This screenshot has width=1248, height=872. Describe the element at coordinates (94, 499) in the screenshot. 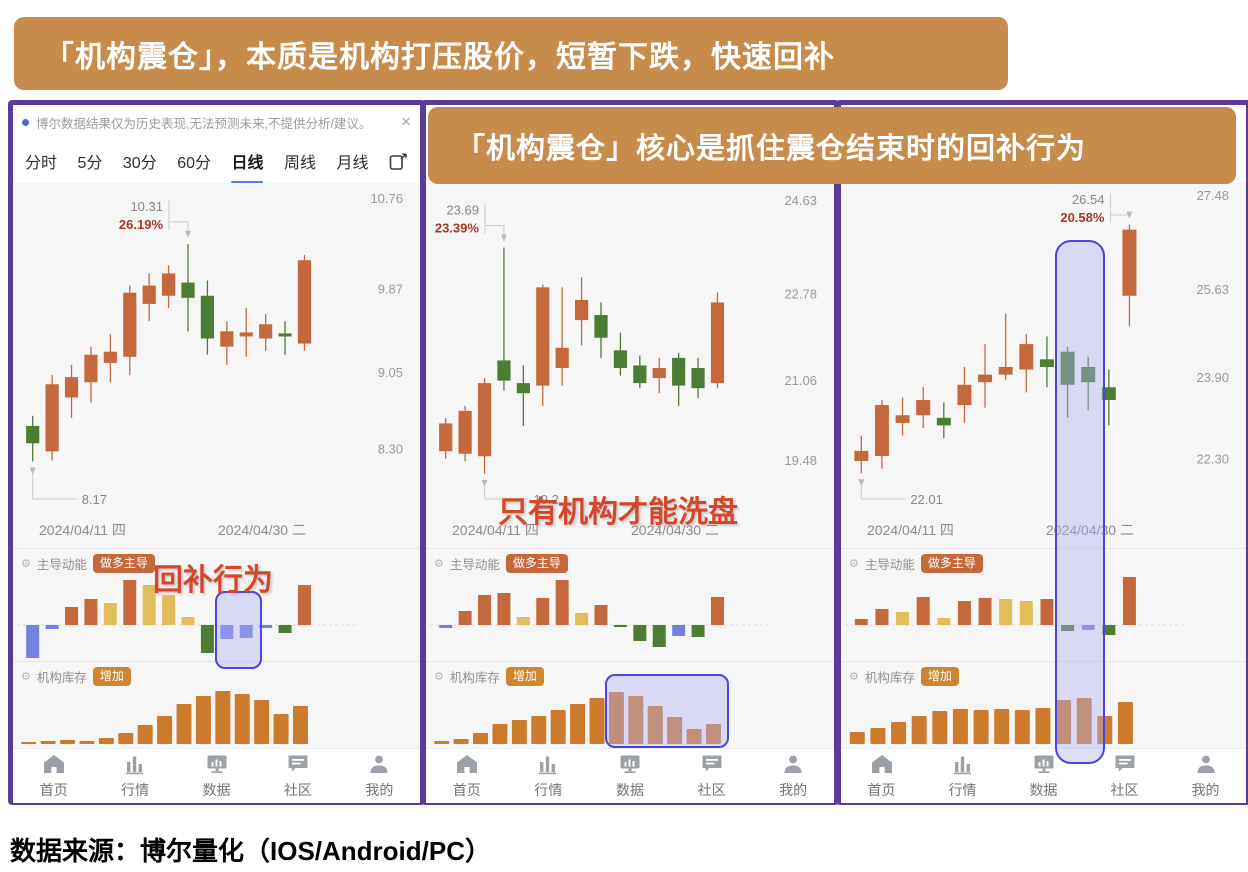

I see `svg-text: 8.17` at that location.